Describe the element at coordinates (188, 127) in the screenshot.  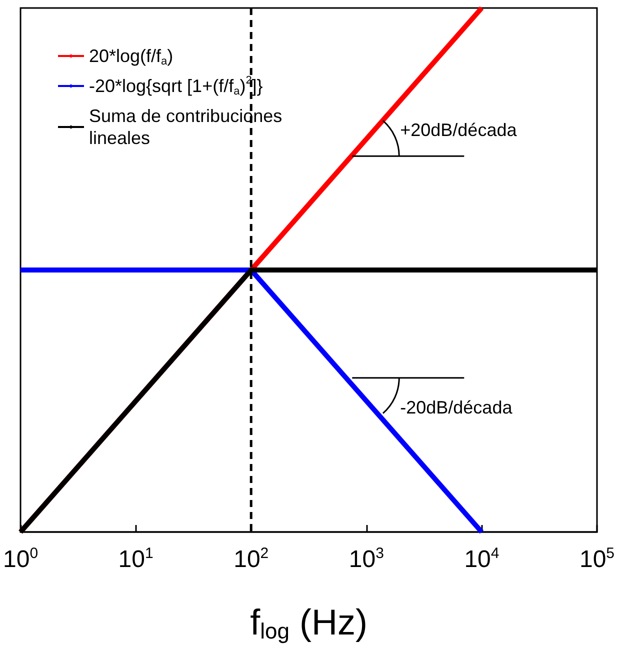
I see `legend-label: Suma de contribuciones lineales` at that location.